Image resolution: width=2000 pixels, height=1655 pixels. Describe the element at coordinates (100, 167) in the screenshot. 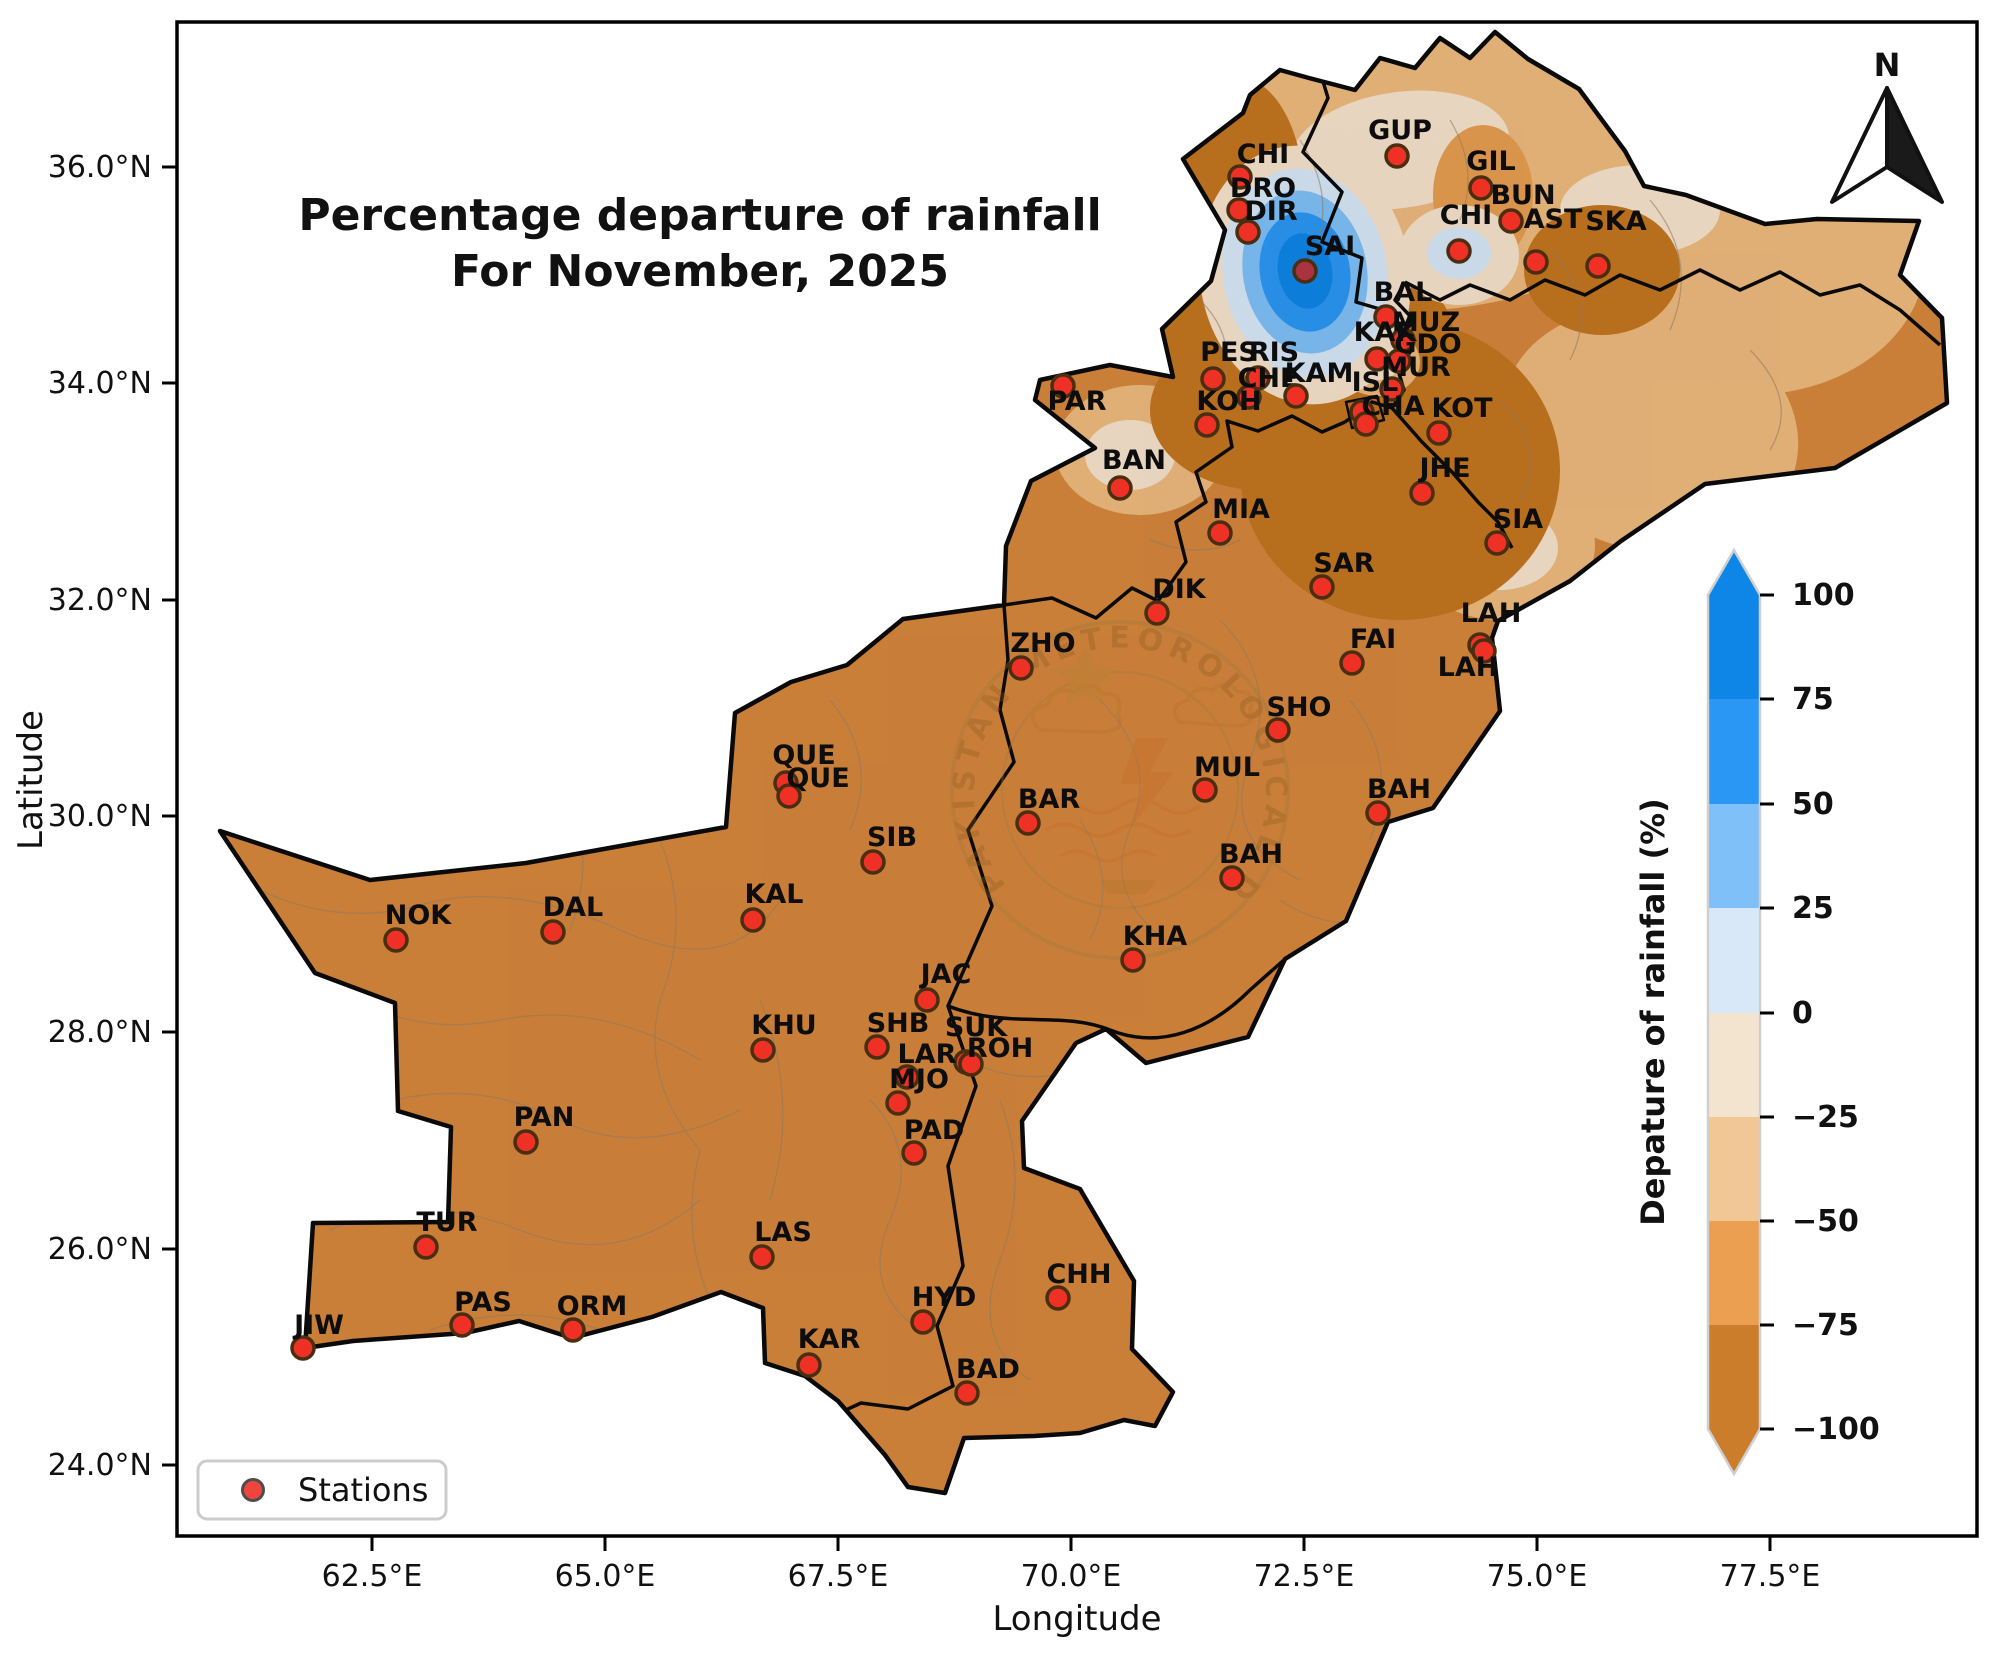

I see `y-tick-label: 36.0°N` at that location.